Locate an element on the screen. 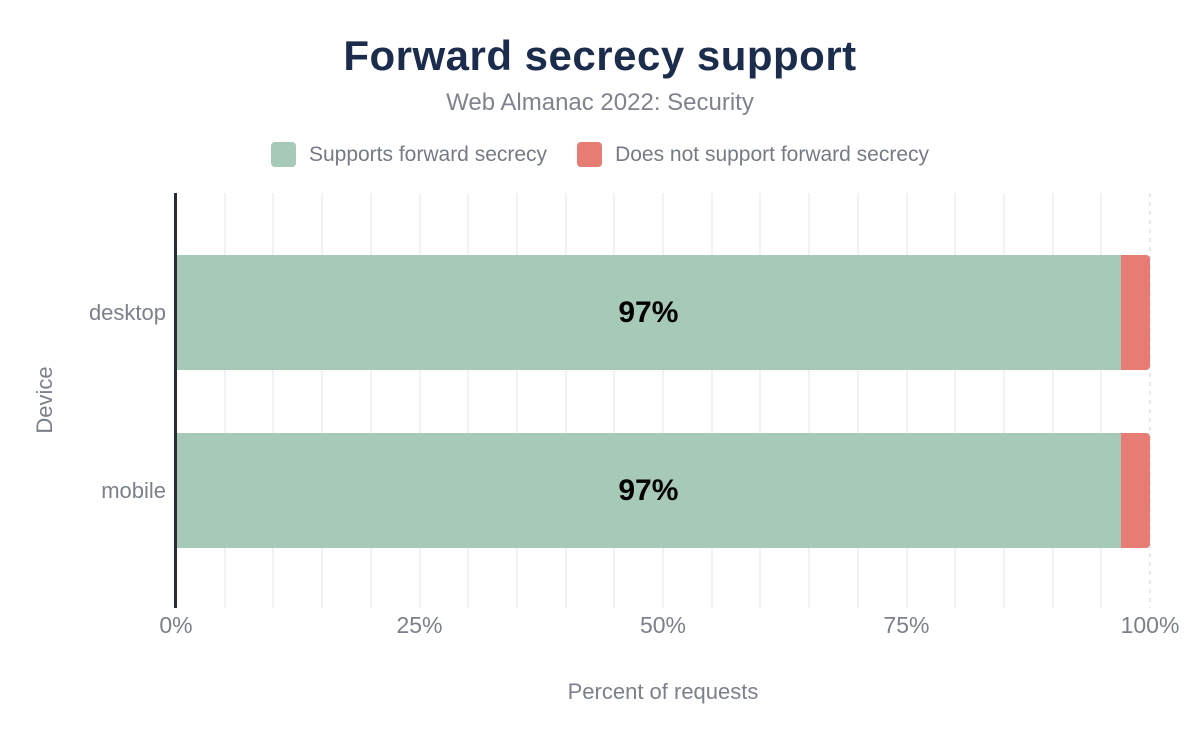  category-label: desktop is located at coordinates (127, 312).